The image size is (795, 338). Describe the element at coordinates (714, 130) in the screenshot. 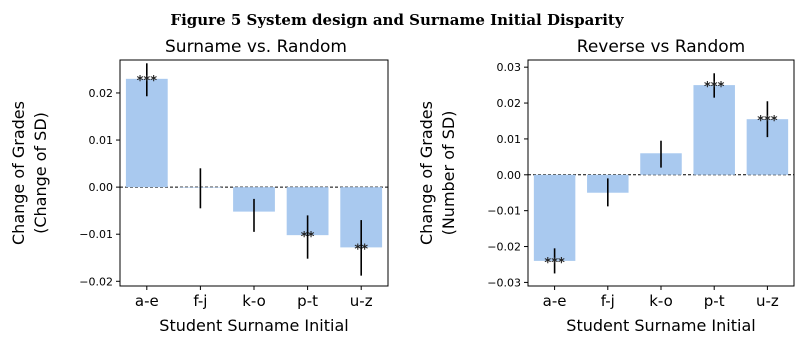

I see `bar-p-t` at that location.